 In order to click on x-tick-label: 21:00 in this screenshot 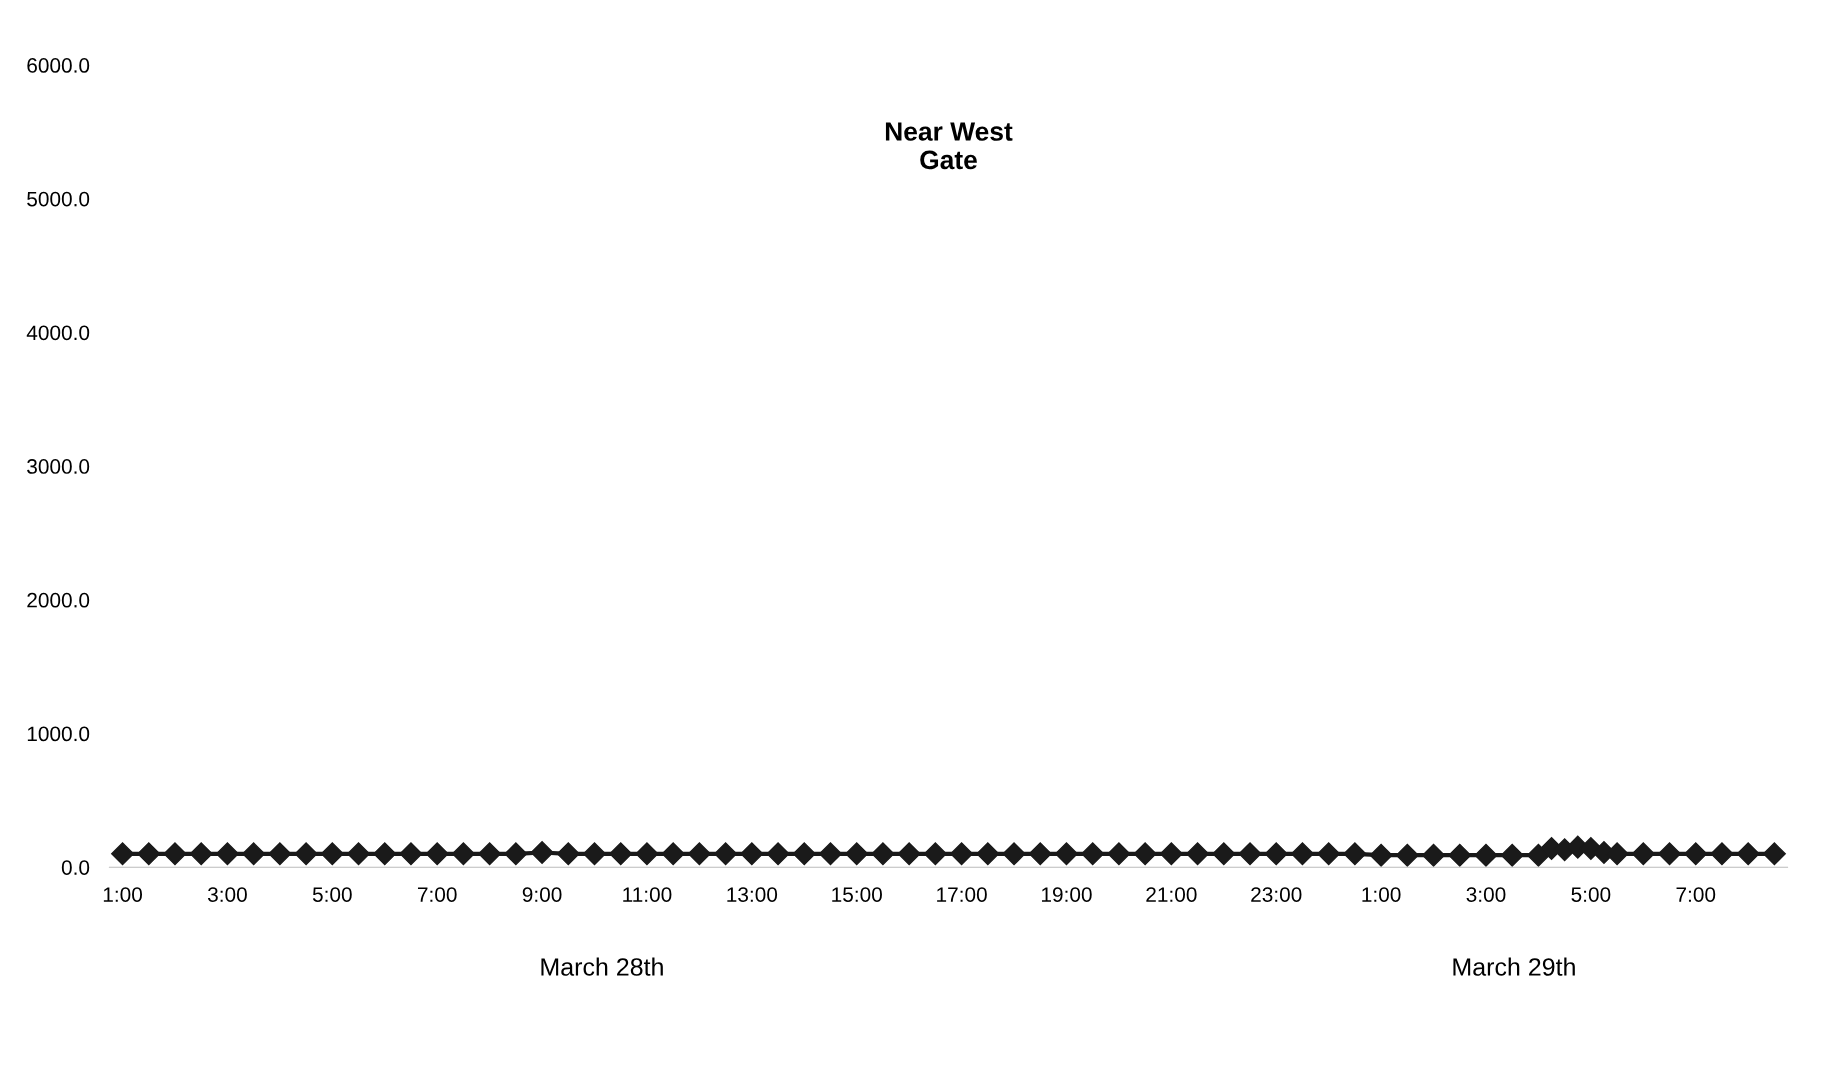, I will do `click(1171, 894)`.